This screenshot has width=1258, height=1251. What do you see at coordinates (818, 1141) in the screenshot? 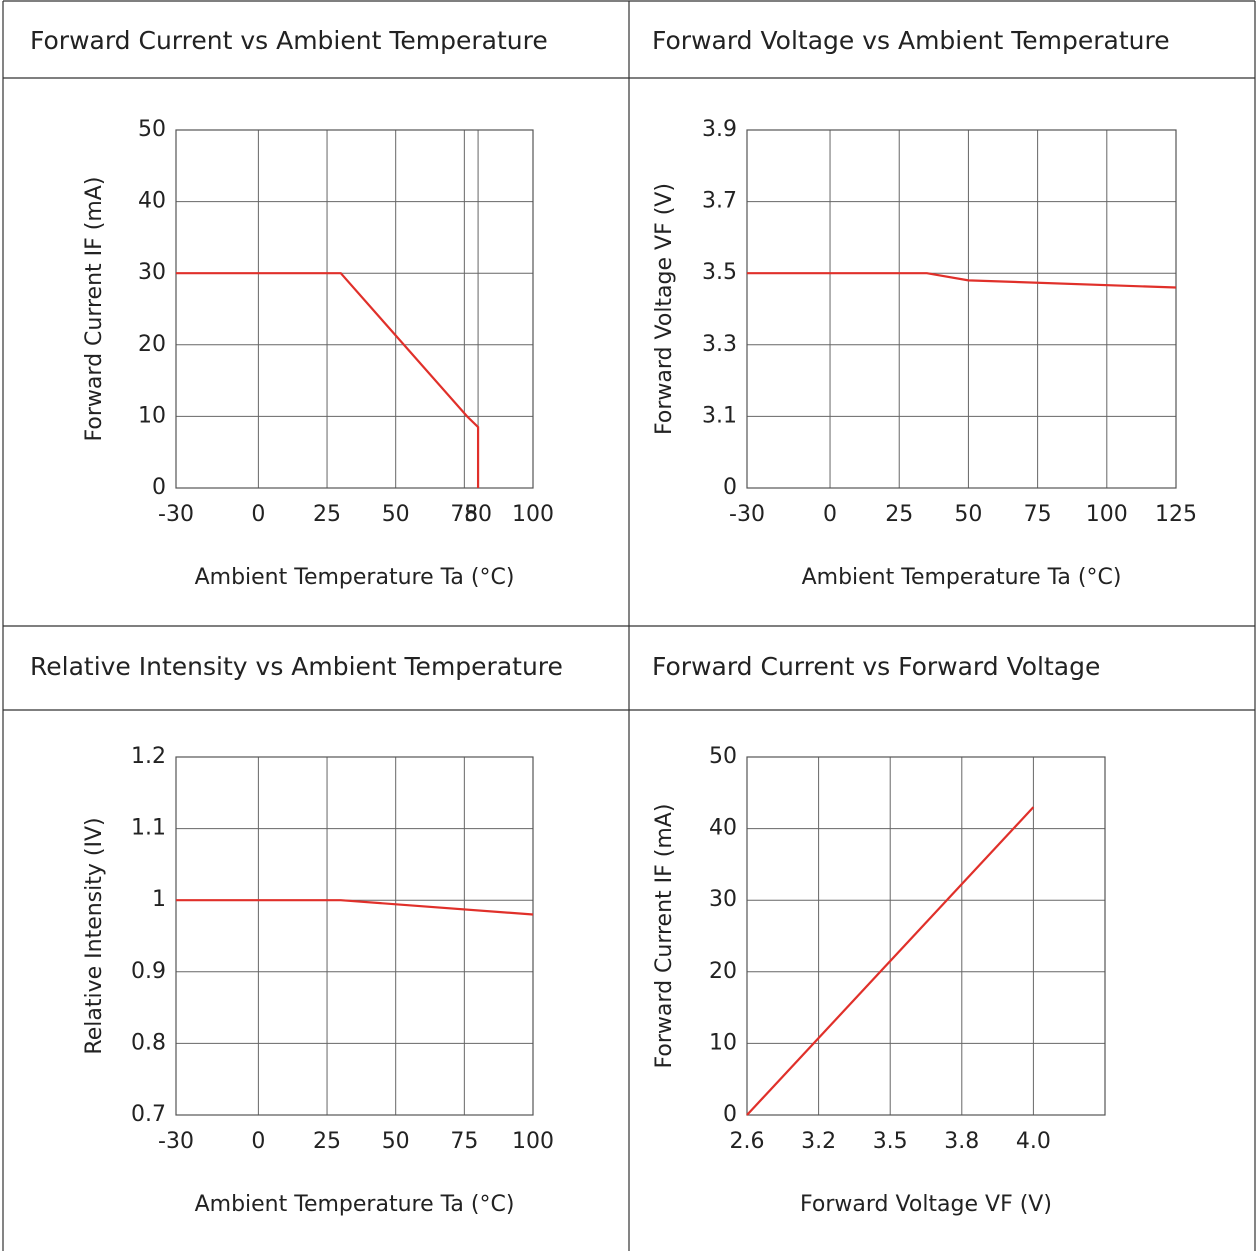
I see `x-tick-label: 3.2` at bounding box center [818, 1141].